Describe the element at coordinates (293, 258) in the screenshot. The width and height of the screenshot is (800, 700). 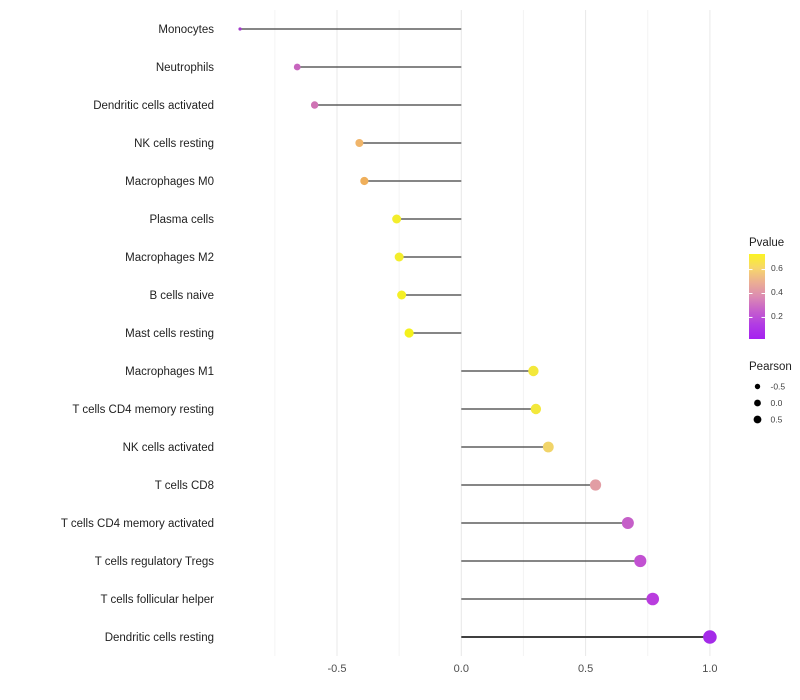
I see `lollipop-row: Macrophages M2` at that location.